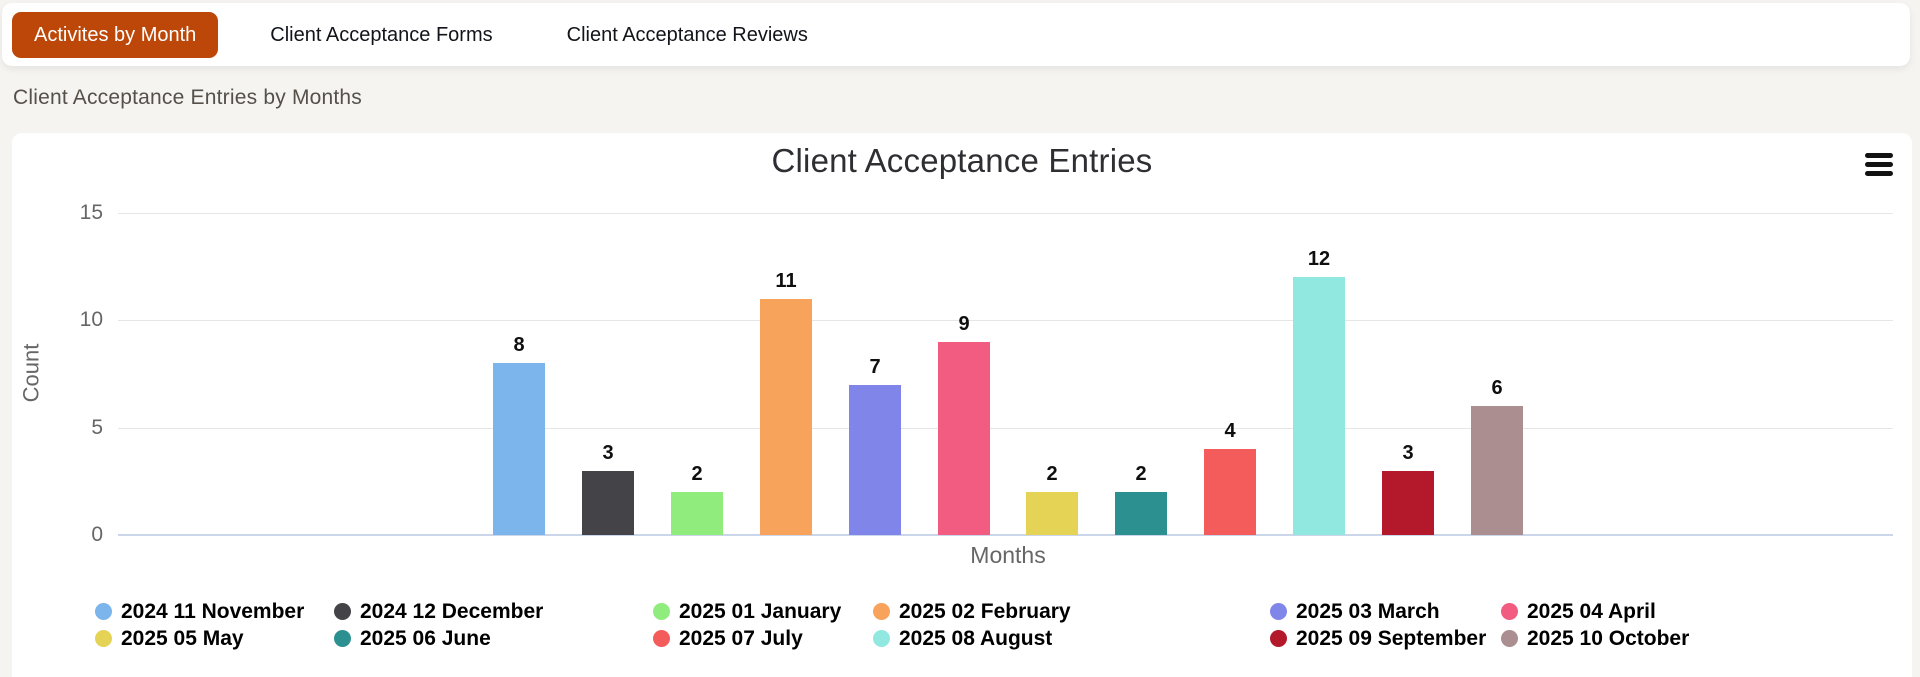  What do you see at coordinates (452, 611) in the screenshot?
I see `legend-item-label: 2024 12 December` at bounding box center [452, 611].